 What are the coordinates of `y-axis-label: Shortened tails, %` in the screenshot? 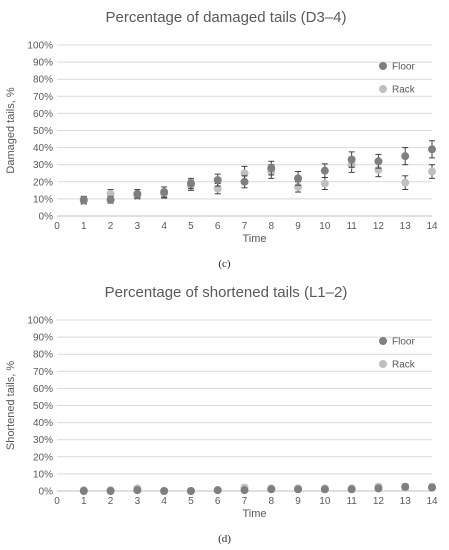 It's located at (11, 405).